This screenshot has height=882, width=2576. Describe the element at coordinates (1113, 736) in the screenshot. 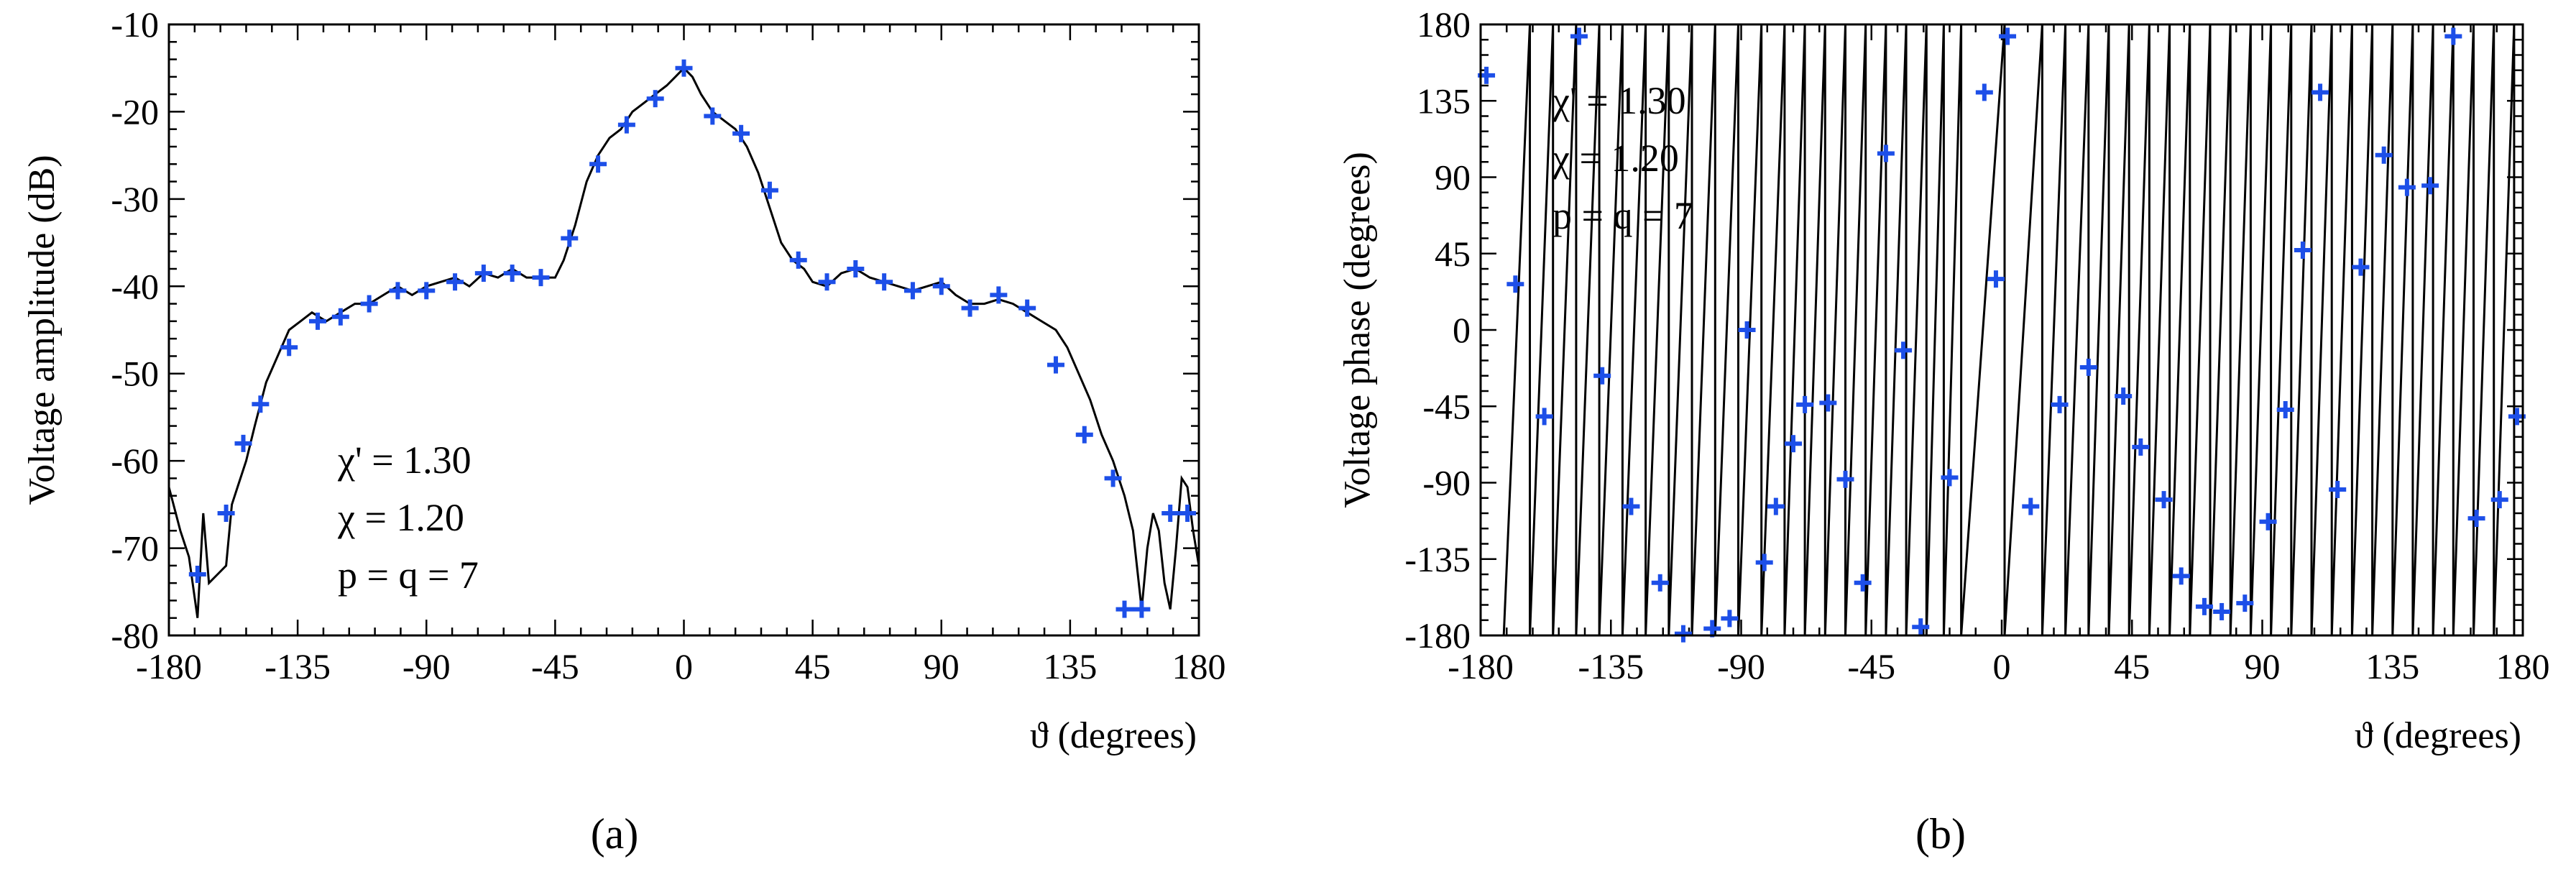

I see `panel-a-x-axis-title: ϑ (degrees)` at that location.